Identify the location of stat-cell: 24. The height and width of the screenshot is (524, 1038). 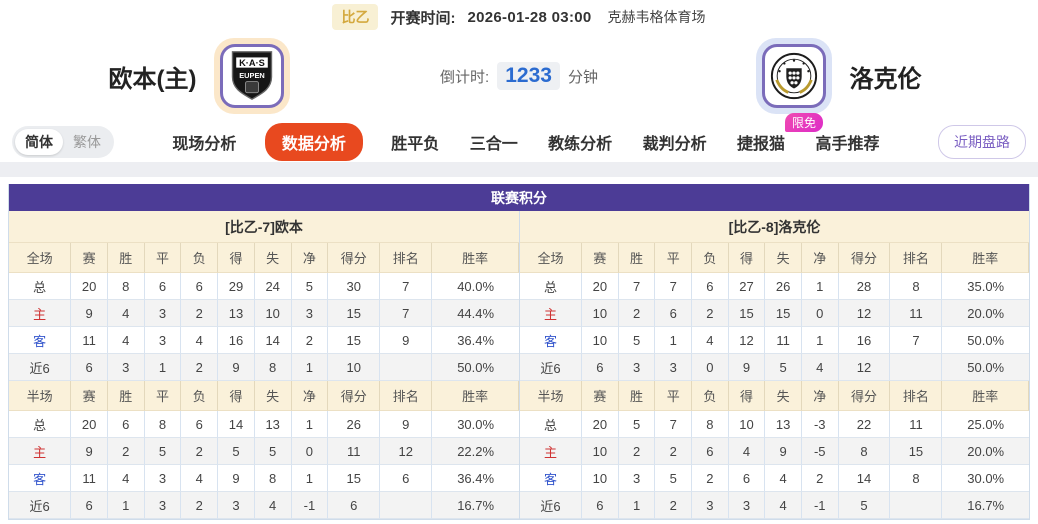
(273, 286).